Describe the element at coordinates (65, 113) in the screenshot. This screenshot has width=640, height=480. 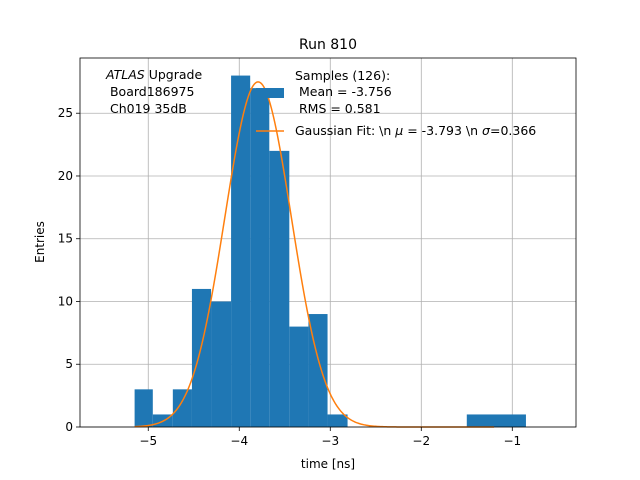
I see `y-tick-label: 25` at that location.